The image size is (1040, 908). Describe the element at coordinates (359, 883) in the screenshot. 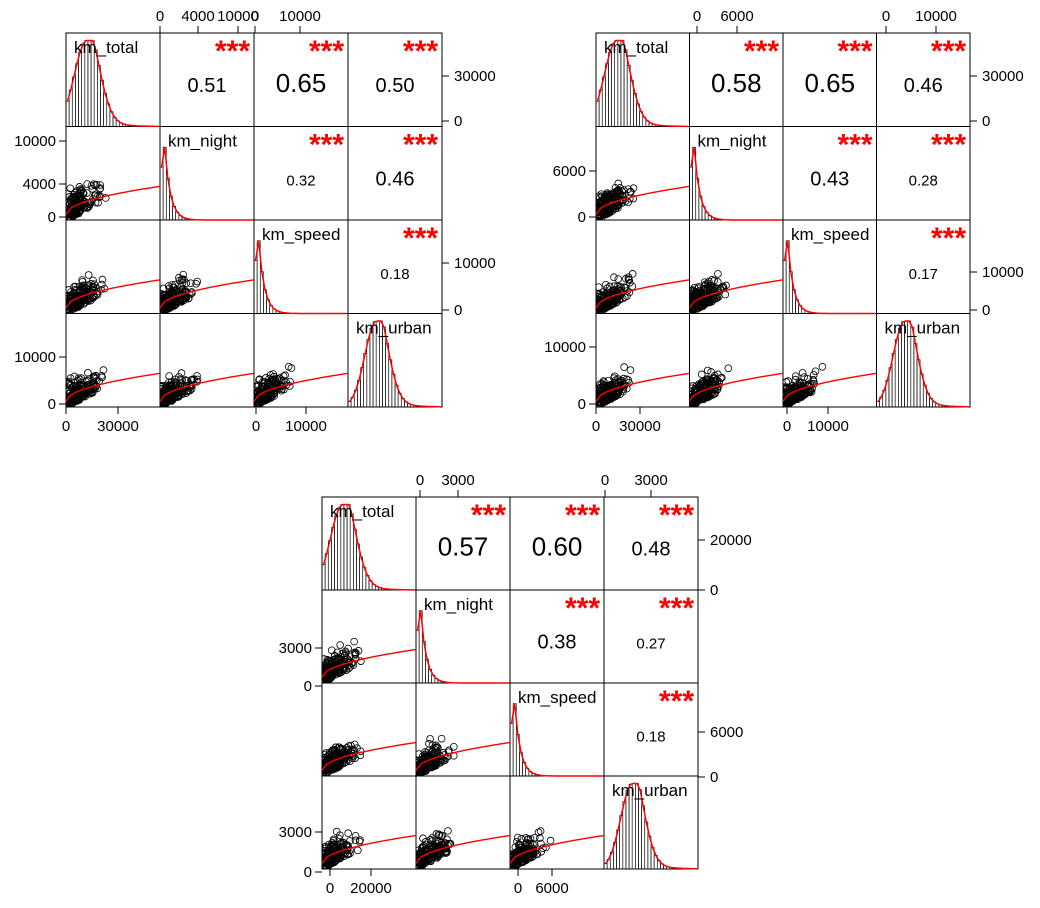

I see `axis-bottom: 0 20000` at that location.